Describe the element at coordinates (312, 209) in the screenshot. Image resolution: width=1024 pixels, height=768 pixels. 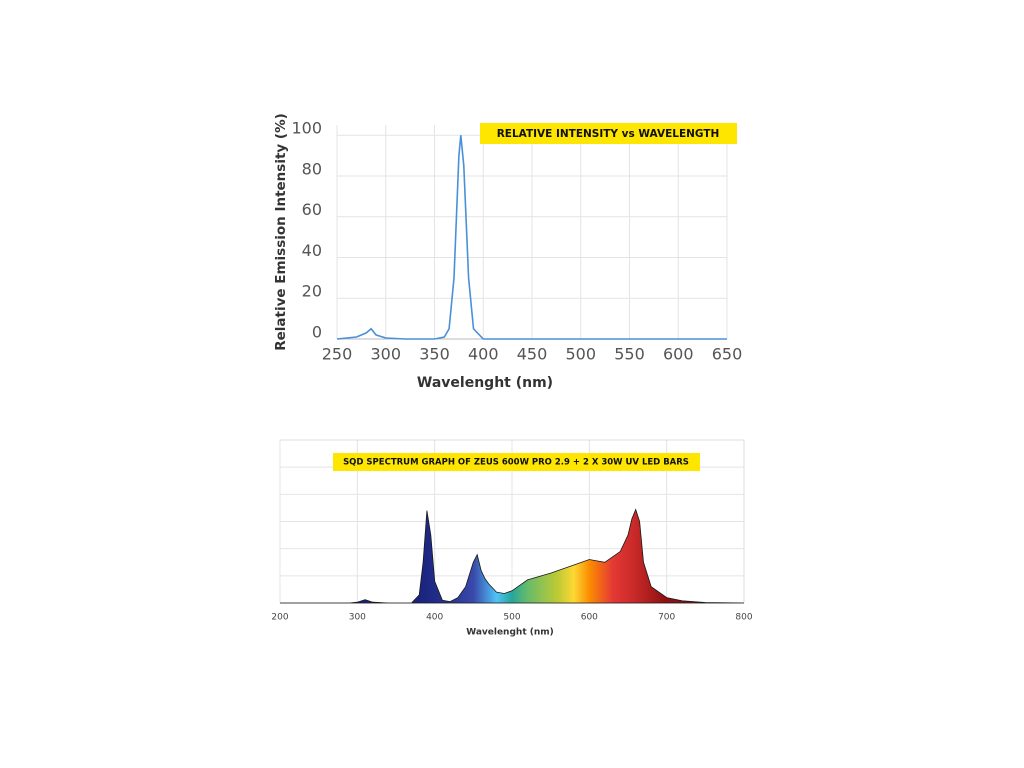
I see `y-tick-label: 60` at that location.